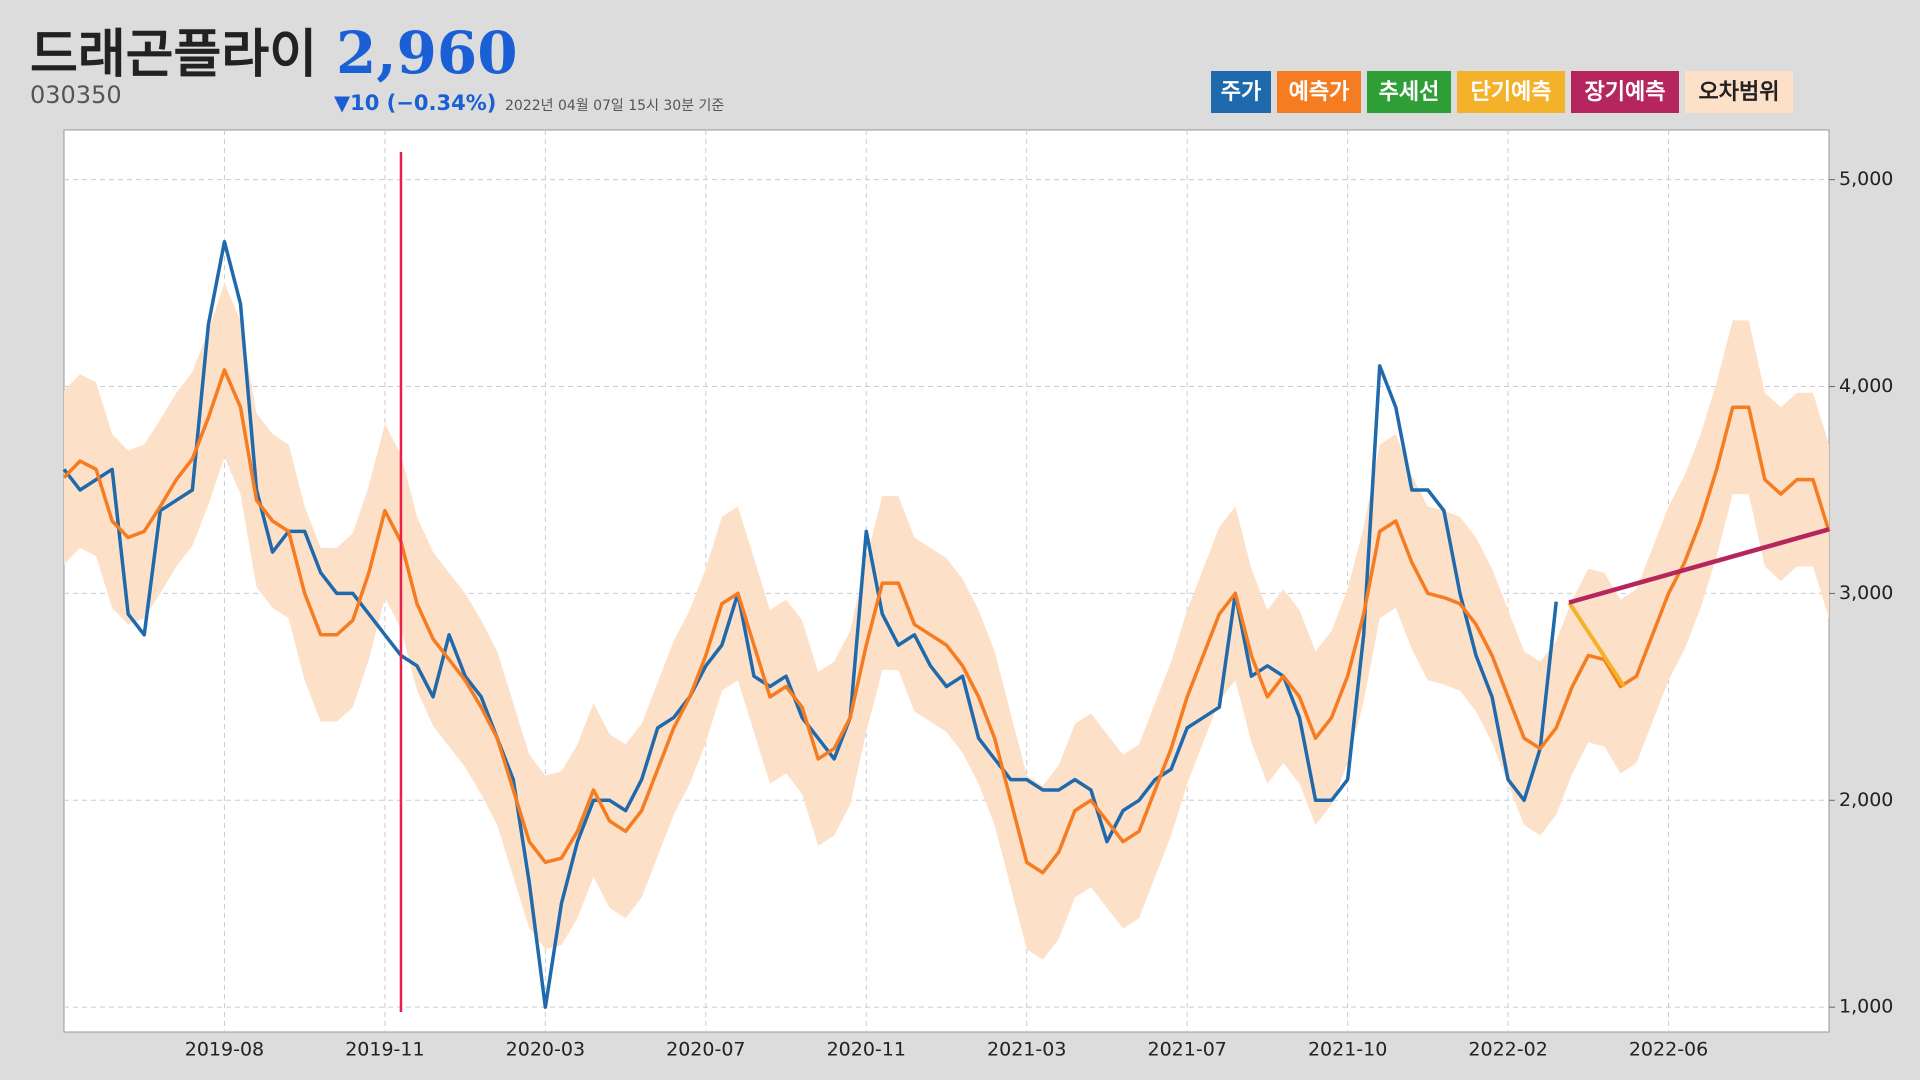 The image size is (1920, 1080). I want to click on x-tick-label: 2019-08, so click(224, 1050).